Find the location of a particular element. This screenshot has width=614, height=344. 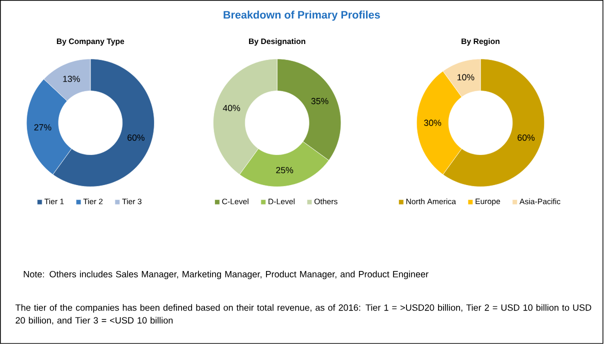

text: Breakdown of Primary Profiles is located at coordinates (302, 15).